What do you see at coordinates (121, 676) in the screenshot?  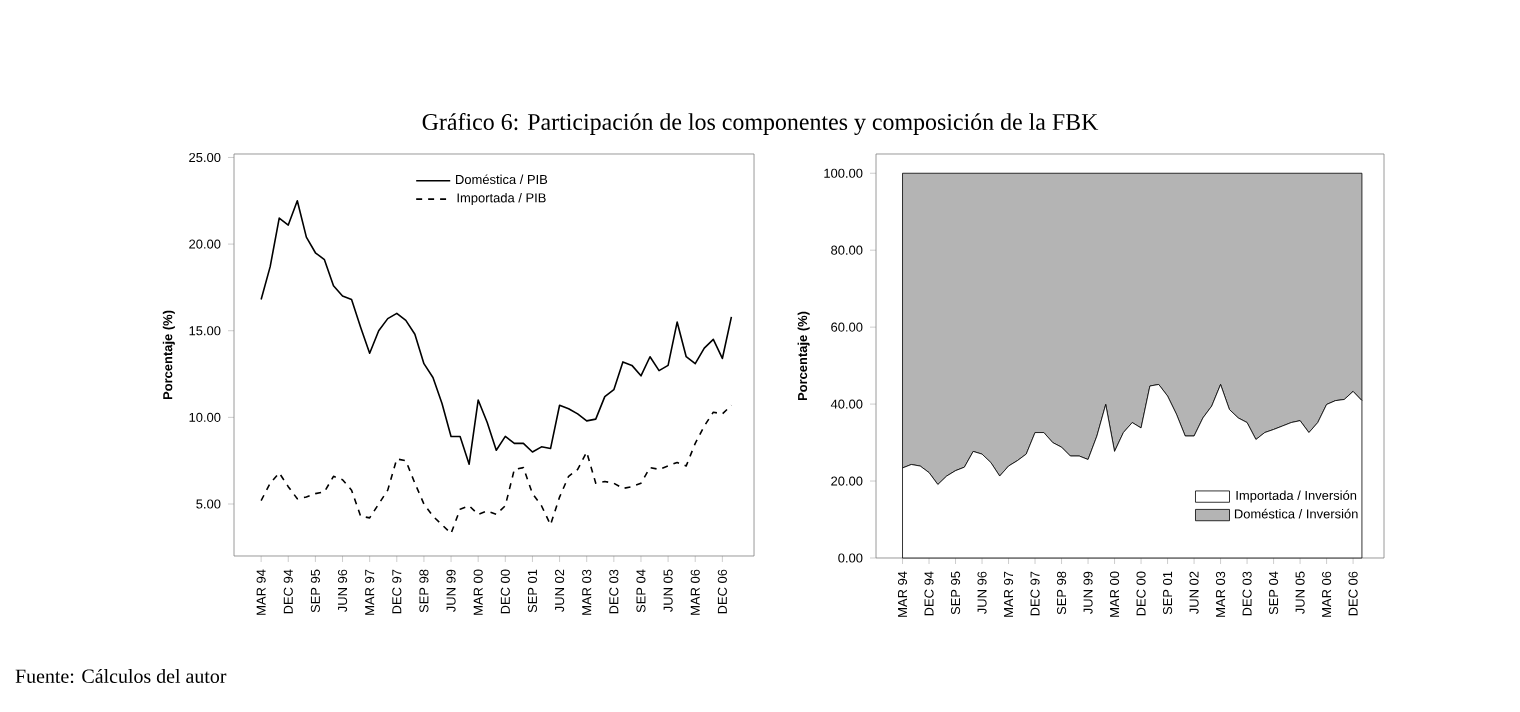 I see `source-note: Fuente: Cálculos del autor` at bounding box center [121, 676].